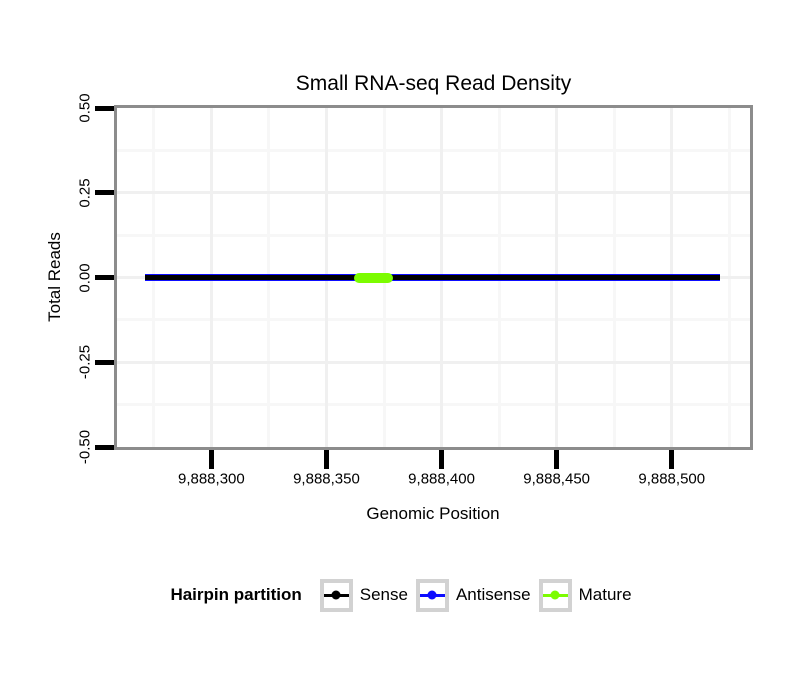 The image size is (810, 690). Describe the element at coordinates (85, 193) in the screenshot. I see `y-tick-label: 0.25` at that location.